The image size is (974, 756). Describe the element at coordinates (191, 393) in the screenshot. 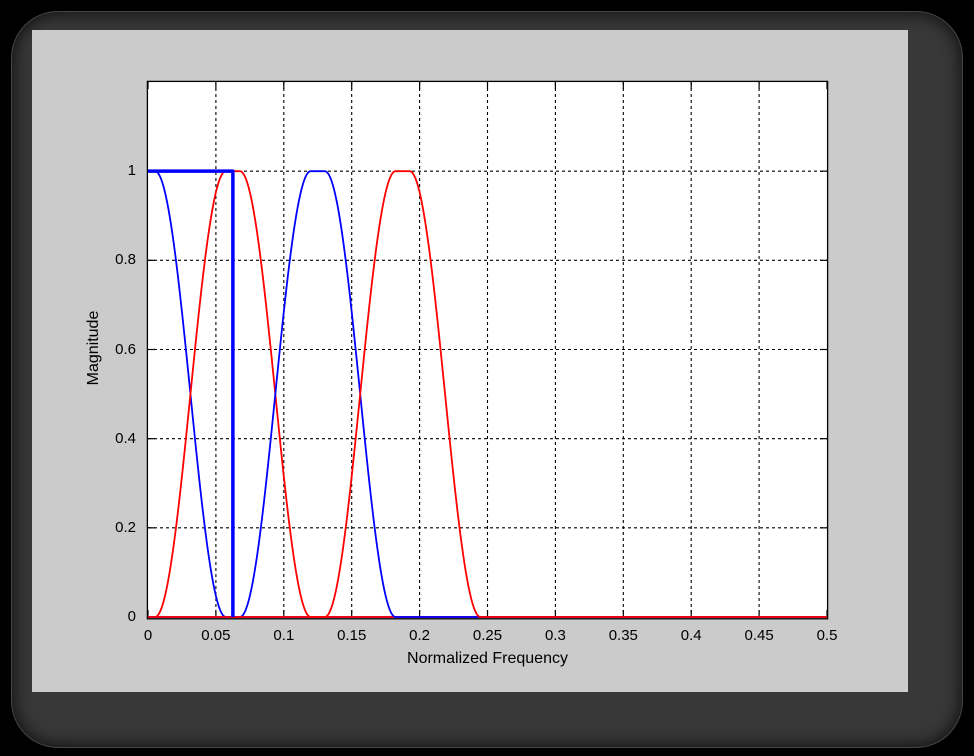

I see `ideal-brickwall-filter-blue` at that location.